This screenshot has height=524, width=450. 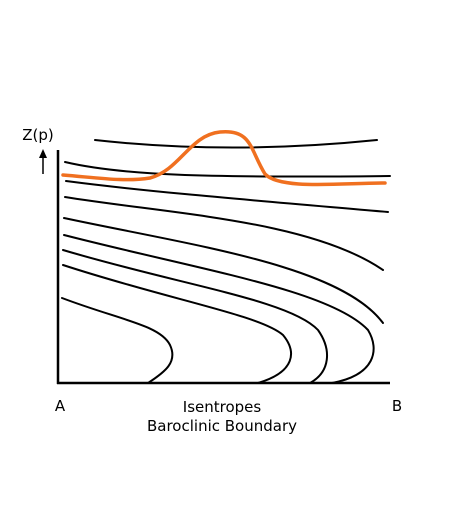 I want to click on up-arrow, so click(x=43, y=161).